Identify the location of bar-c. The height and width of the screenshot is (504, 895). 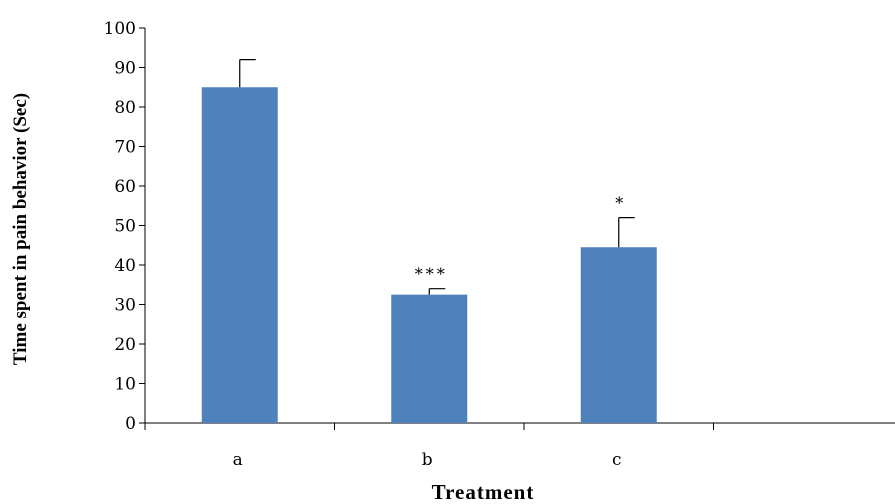
(618, 335).